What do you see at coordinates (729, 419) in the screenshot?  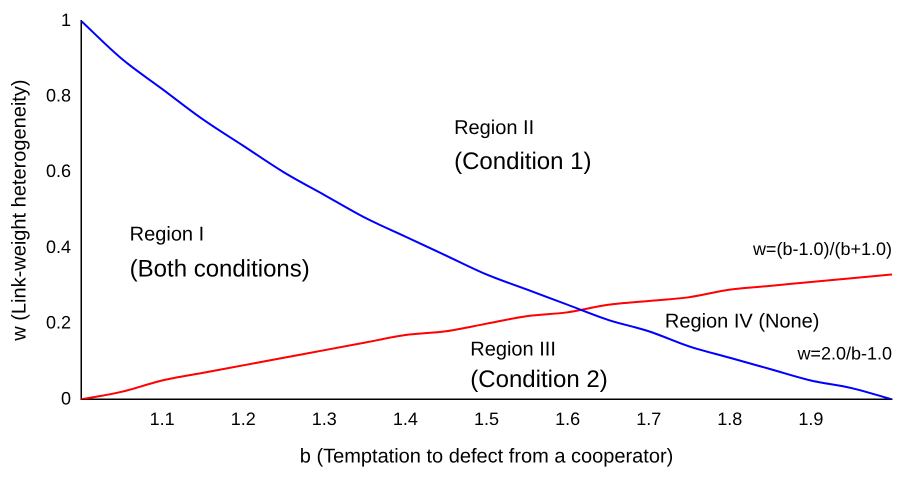 I see `x-tick-label: 1.8` at bounding box center [729, 419].